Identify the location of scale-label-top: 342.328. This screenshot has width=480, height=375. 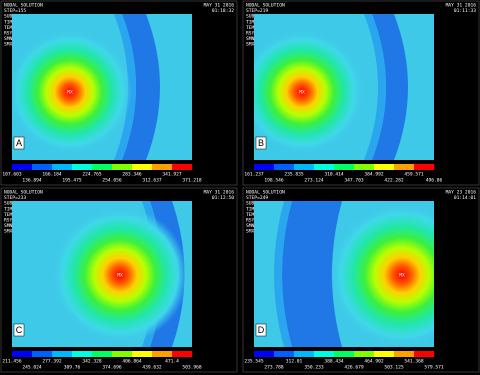
(92, 362).